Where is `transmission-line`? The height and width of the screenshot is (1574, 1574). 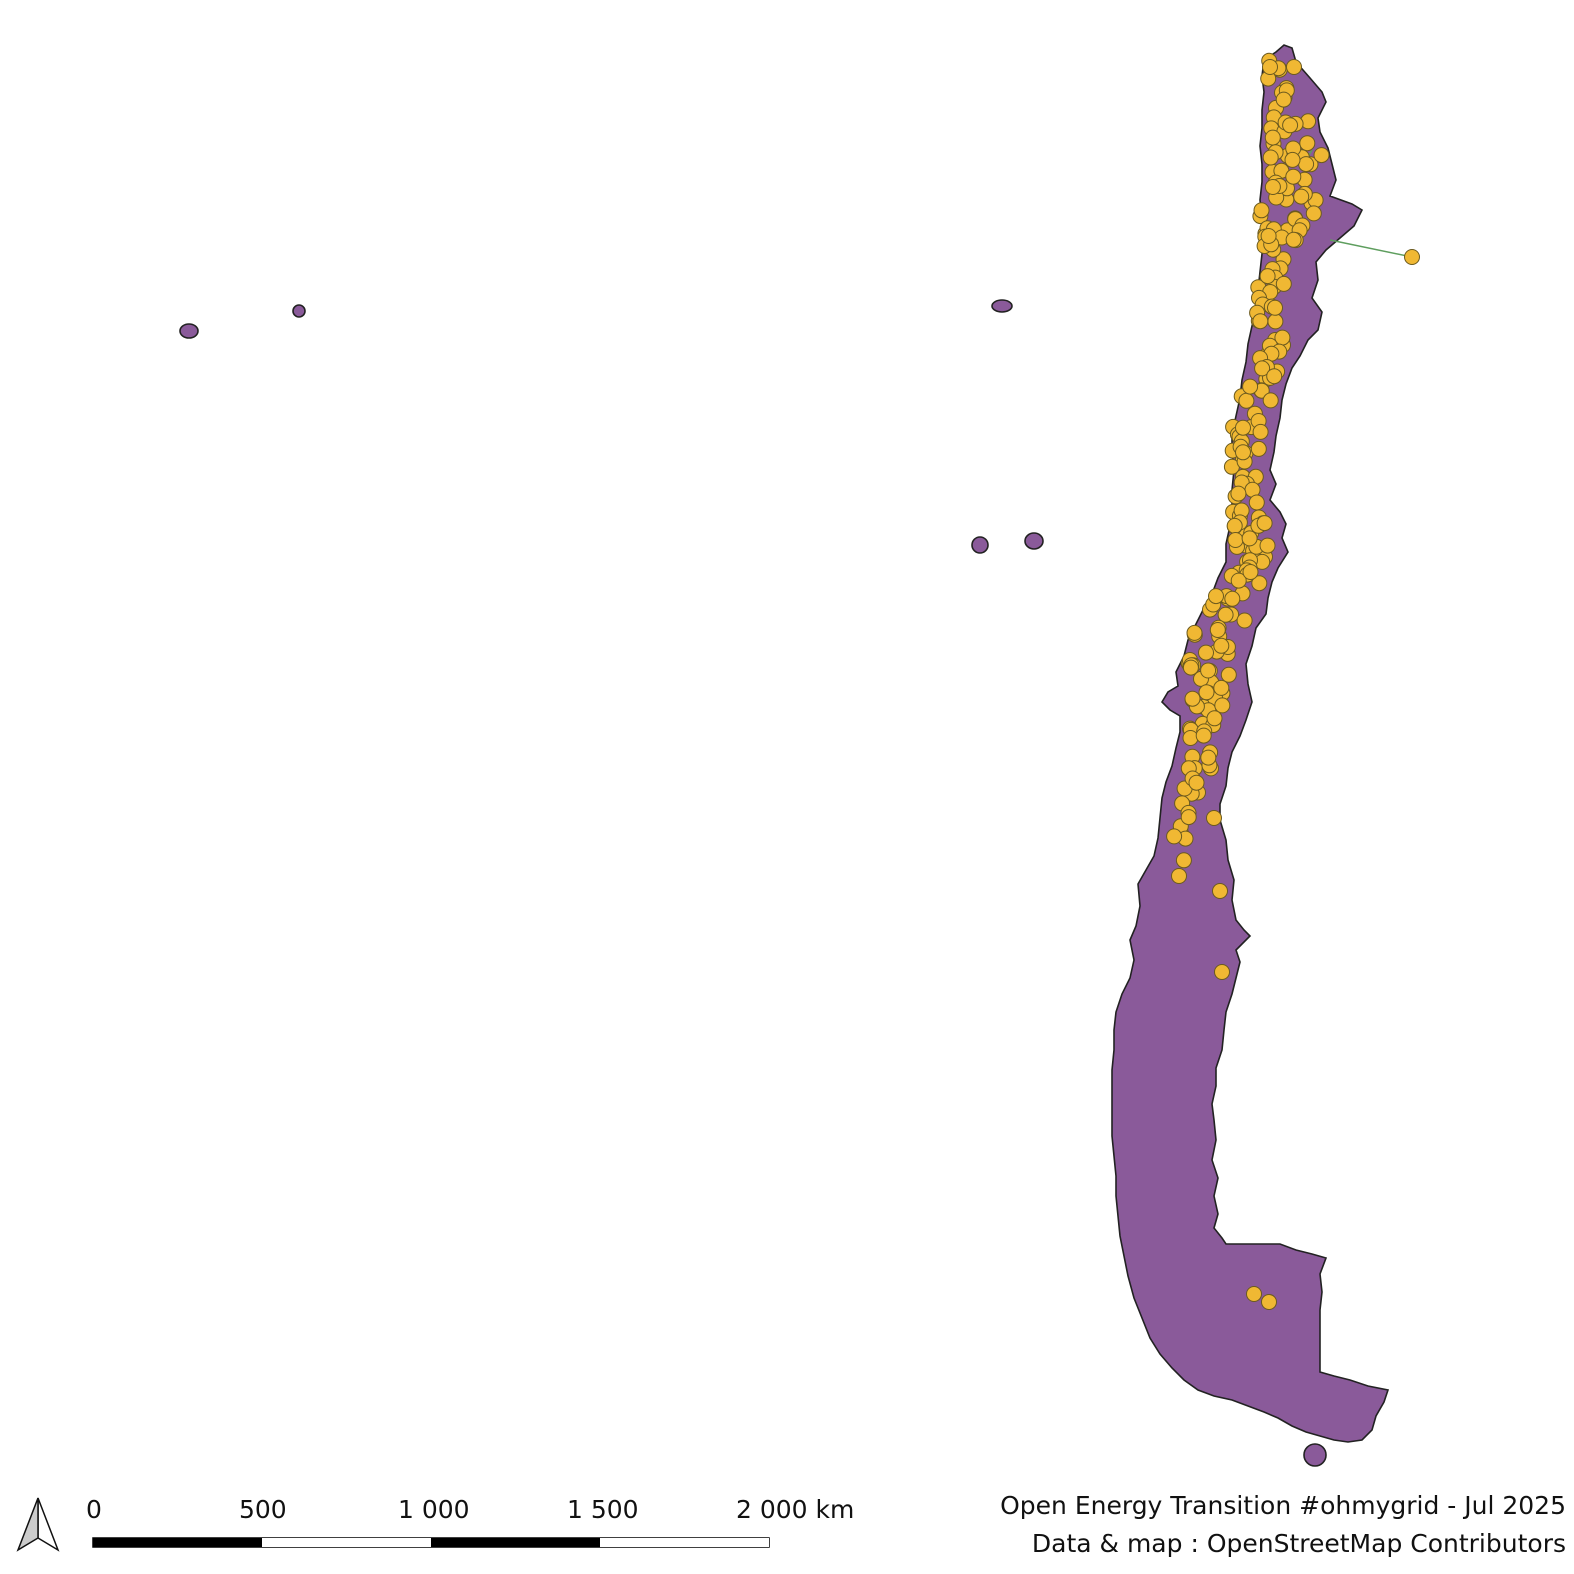
transmission-line is located at coordinates (1371, 248).